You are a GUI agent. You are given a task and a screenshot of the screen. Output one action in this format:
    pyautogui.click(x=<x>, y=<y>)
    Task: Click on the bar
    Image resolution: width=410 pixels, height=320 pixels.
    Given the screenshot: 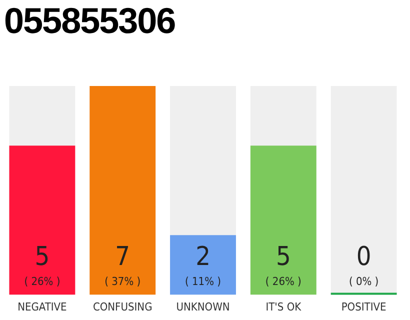 What is the action you would take?
    pyautogui.click(x=203, y=265)
    